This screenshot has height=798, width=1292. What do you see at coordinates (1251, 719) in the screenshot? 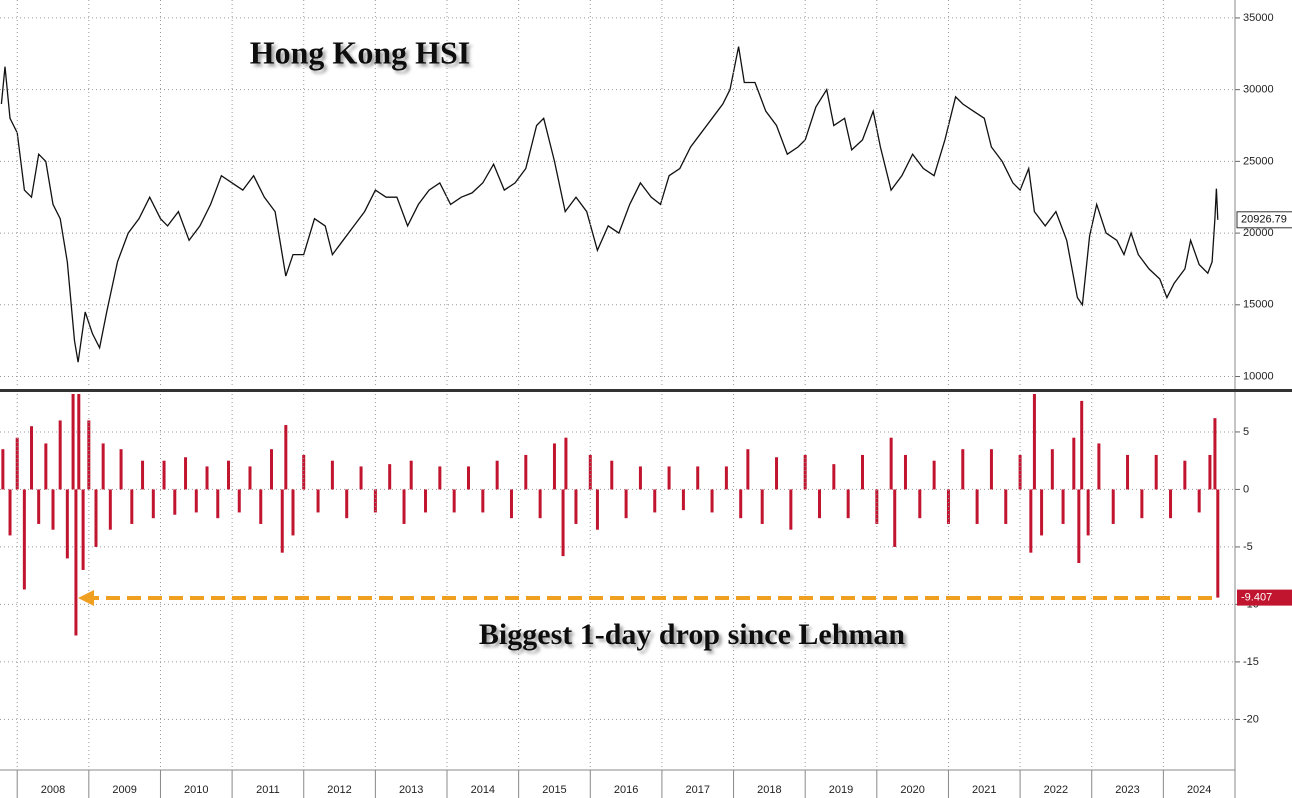
I see `y-tick-label: -20` at bounding box center [1251, 719].